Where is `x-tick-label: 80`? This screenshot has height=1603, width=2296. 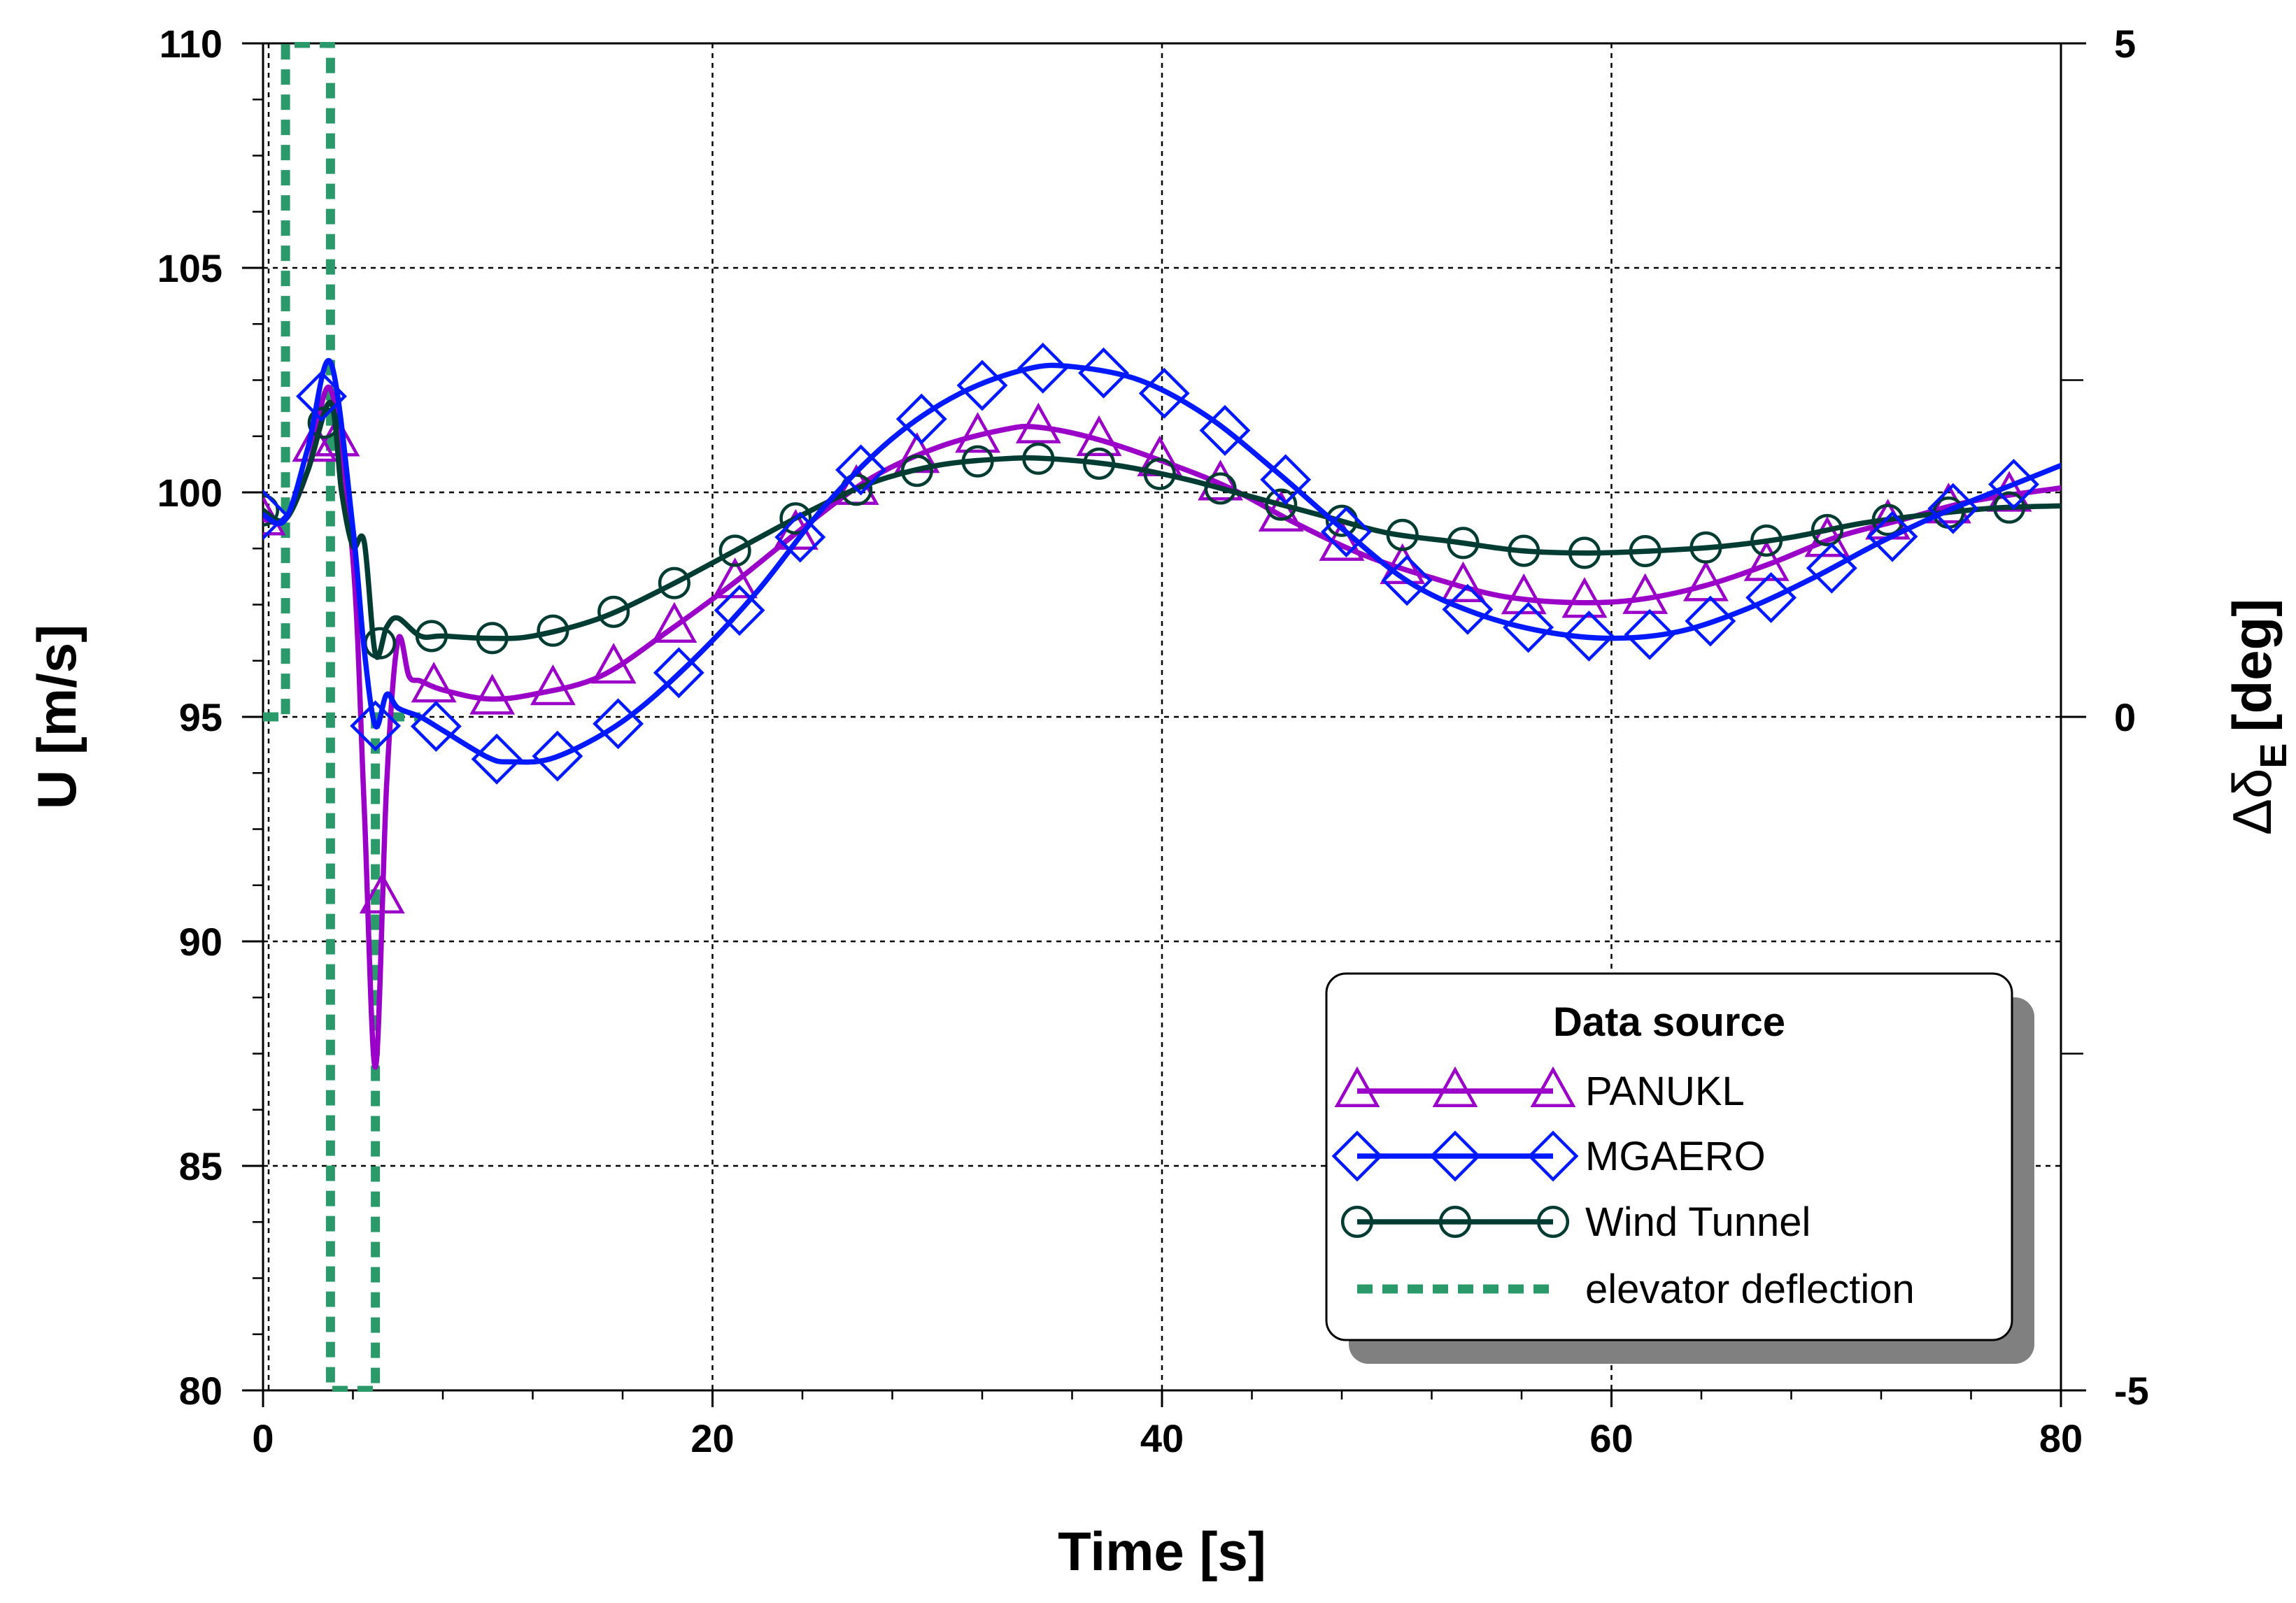 x-tick-label: 80 is located at coordinates (2061, 1438).